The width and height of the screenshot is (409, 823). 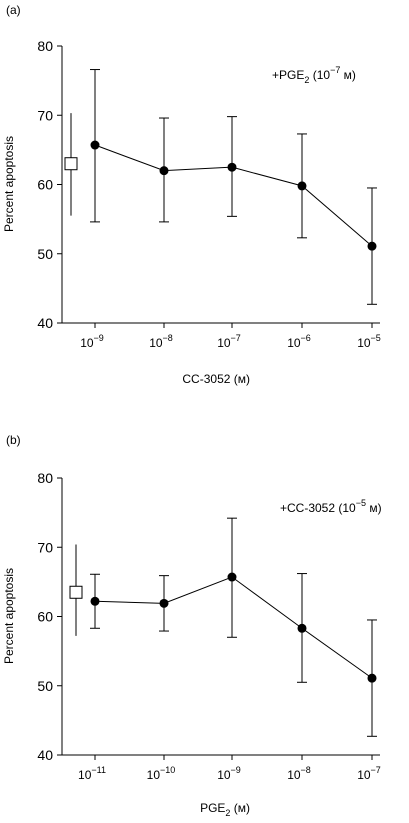 I want to click on x-axis-label-subscript: 2, so click(x=227, y=813).